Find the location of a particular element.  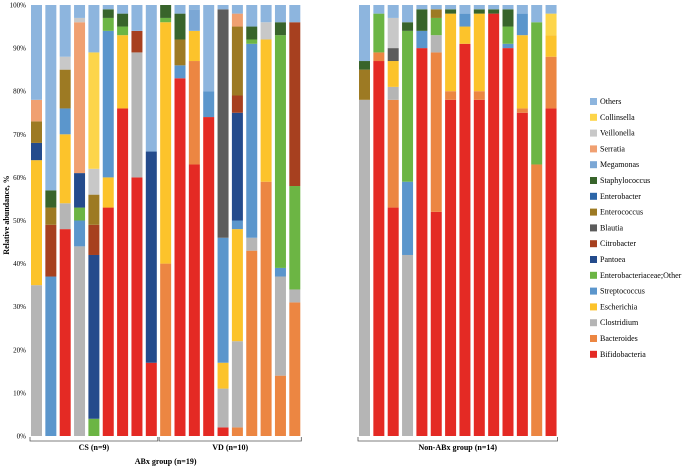

legend-item-others: Others is located at coordinates (605, 101).